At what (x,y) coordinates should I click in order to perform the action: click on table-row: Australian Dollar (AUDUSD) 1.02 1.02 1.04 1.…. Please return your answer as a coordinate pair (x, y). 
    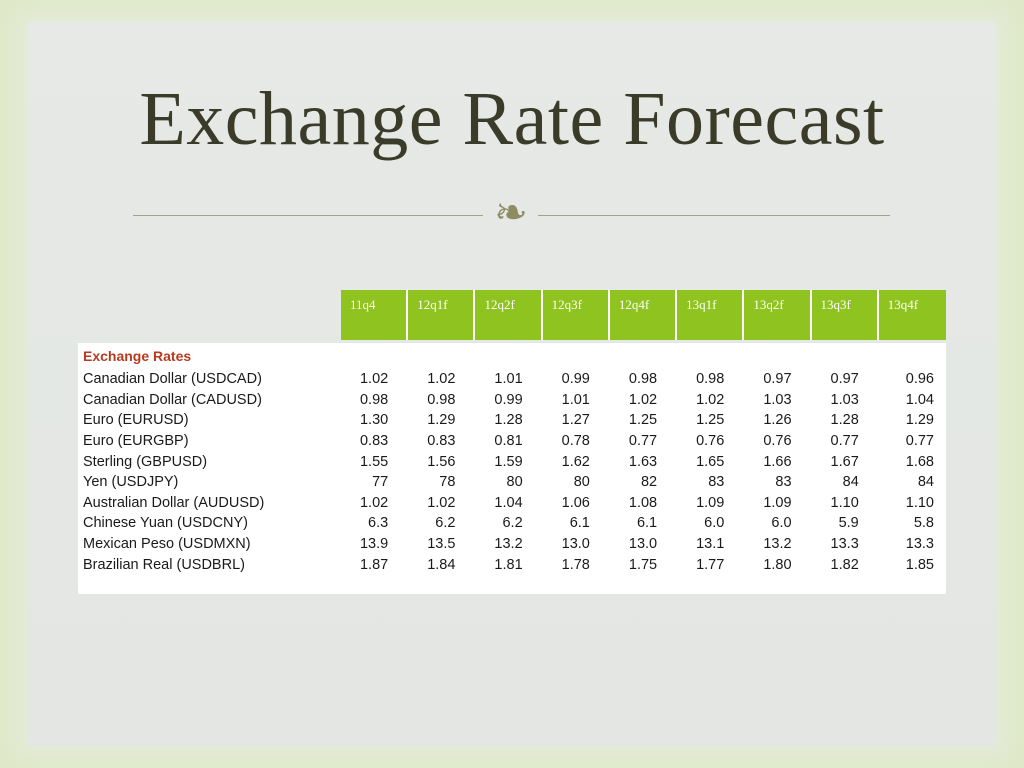
    Looking at the image, I should click on (512, 503).